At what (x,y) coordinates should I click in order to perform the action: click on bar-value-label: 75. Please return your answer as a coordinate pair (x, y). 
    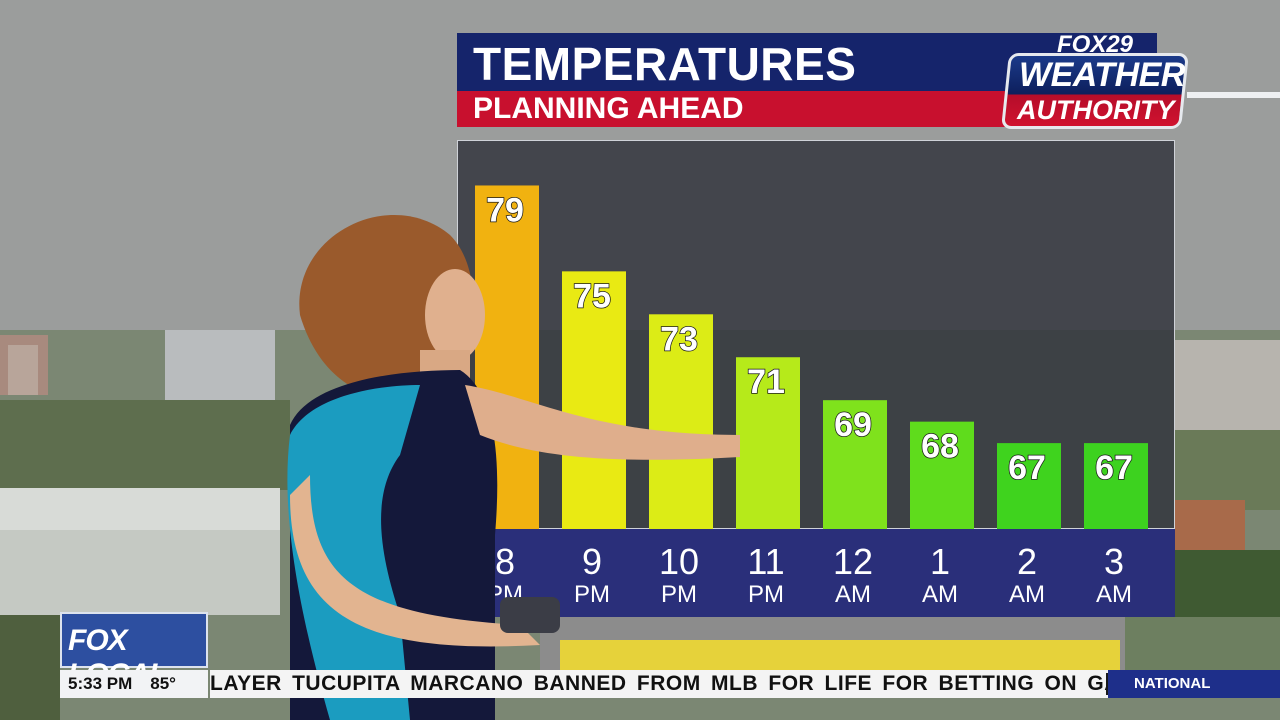
    Looking at the image, I should click on (592, 296).